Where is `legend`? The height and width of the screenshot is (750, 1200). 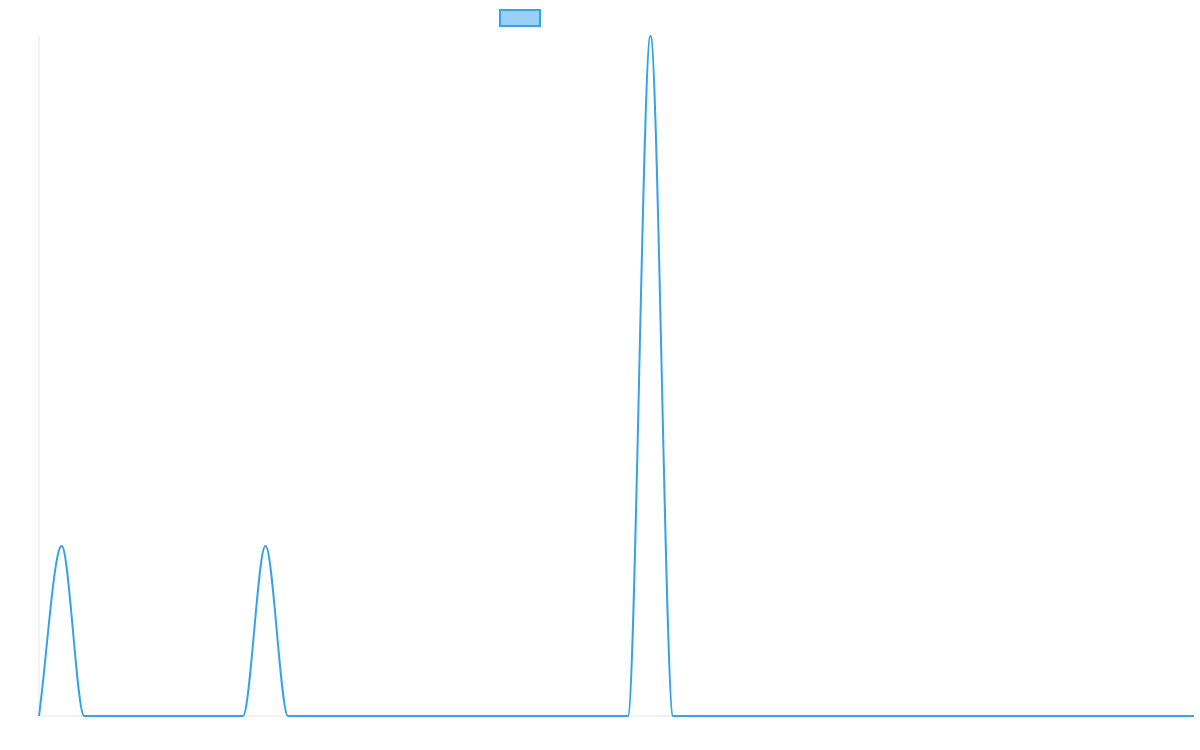 legend is located at coordinates (520, 18).